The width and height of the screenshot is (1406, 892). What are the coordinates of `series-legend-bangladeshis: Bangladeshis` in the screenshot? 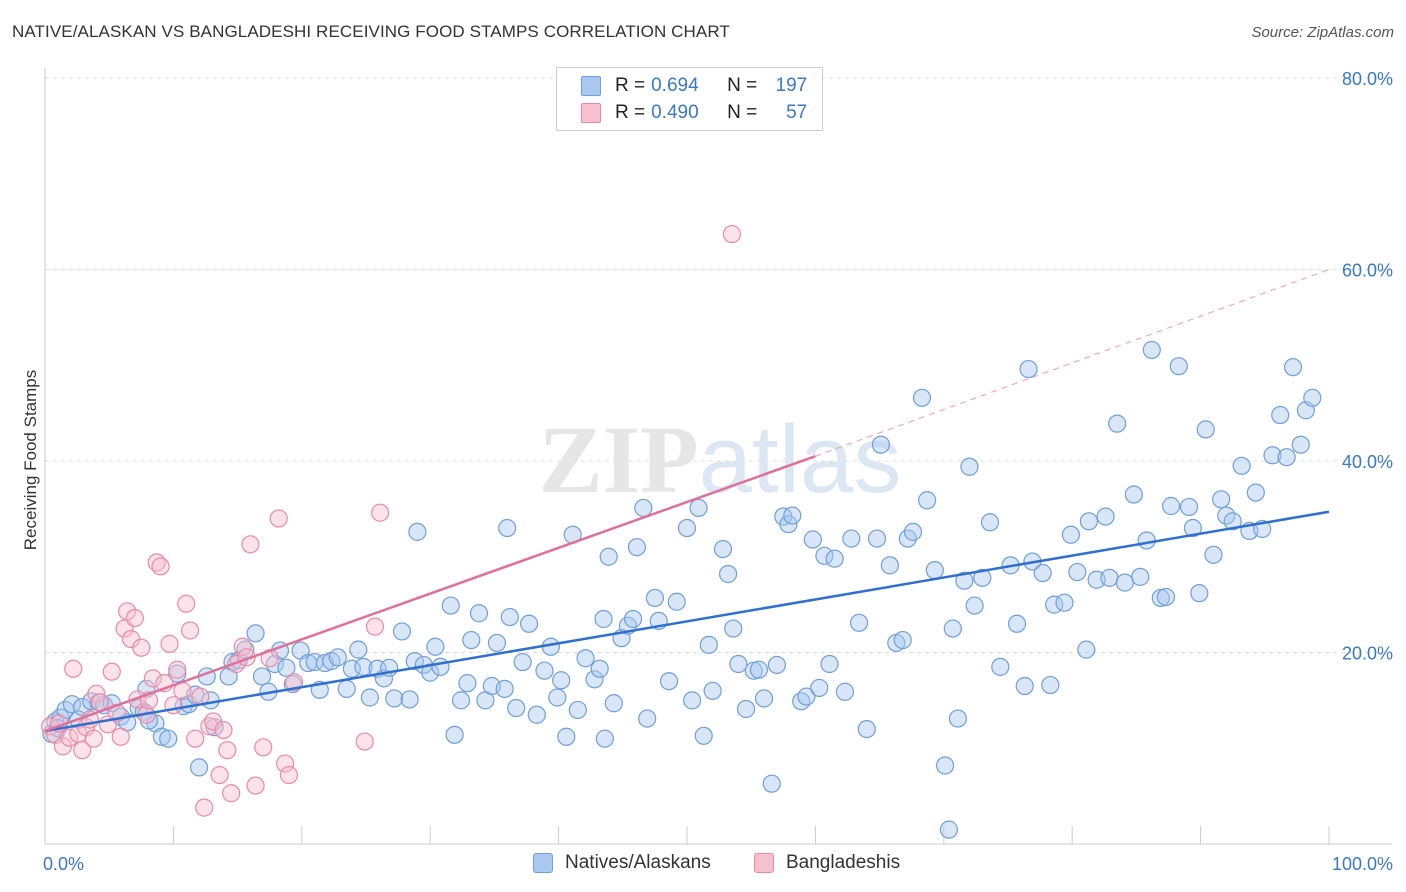 It's located at (827, 863).